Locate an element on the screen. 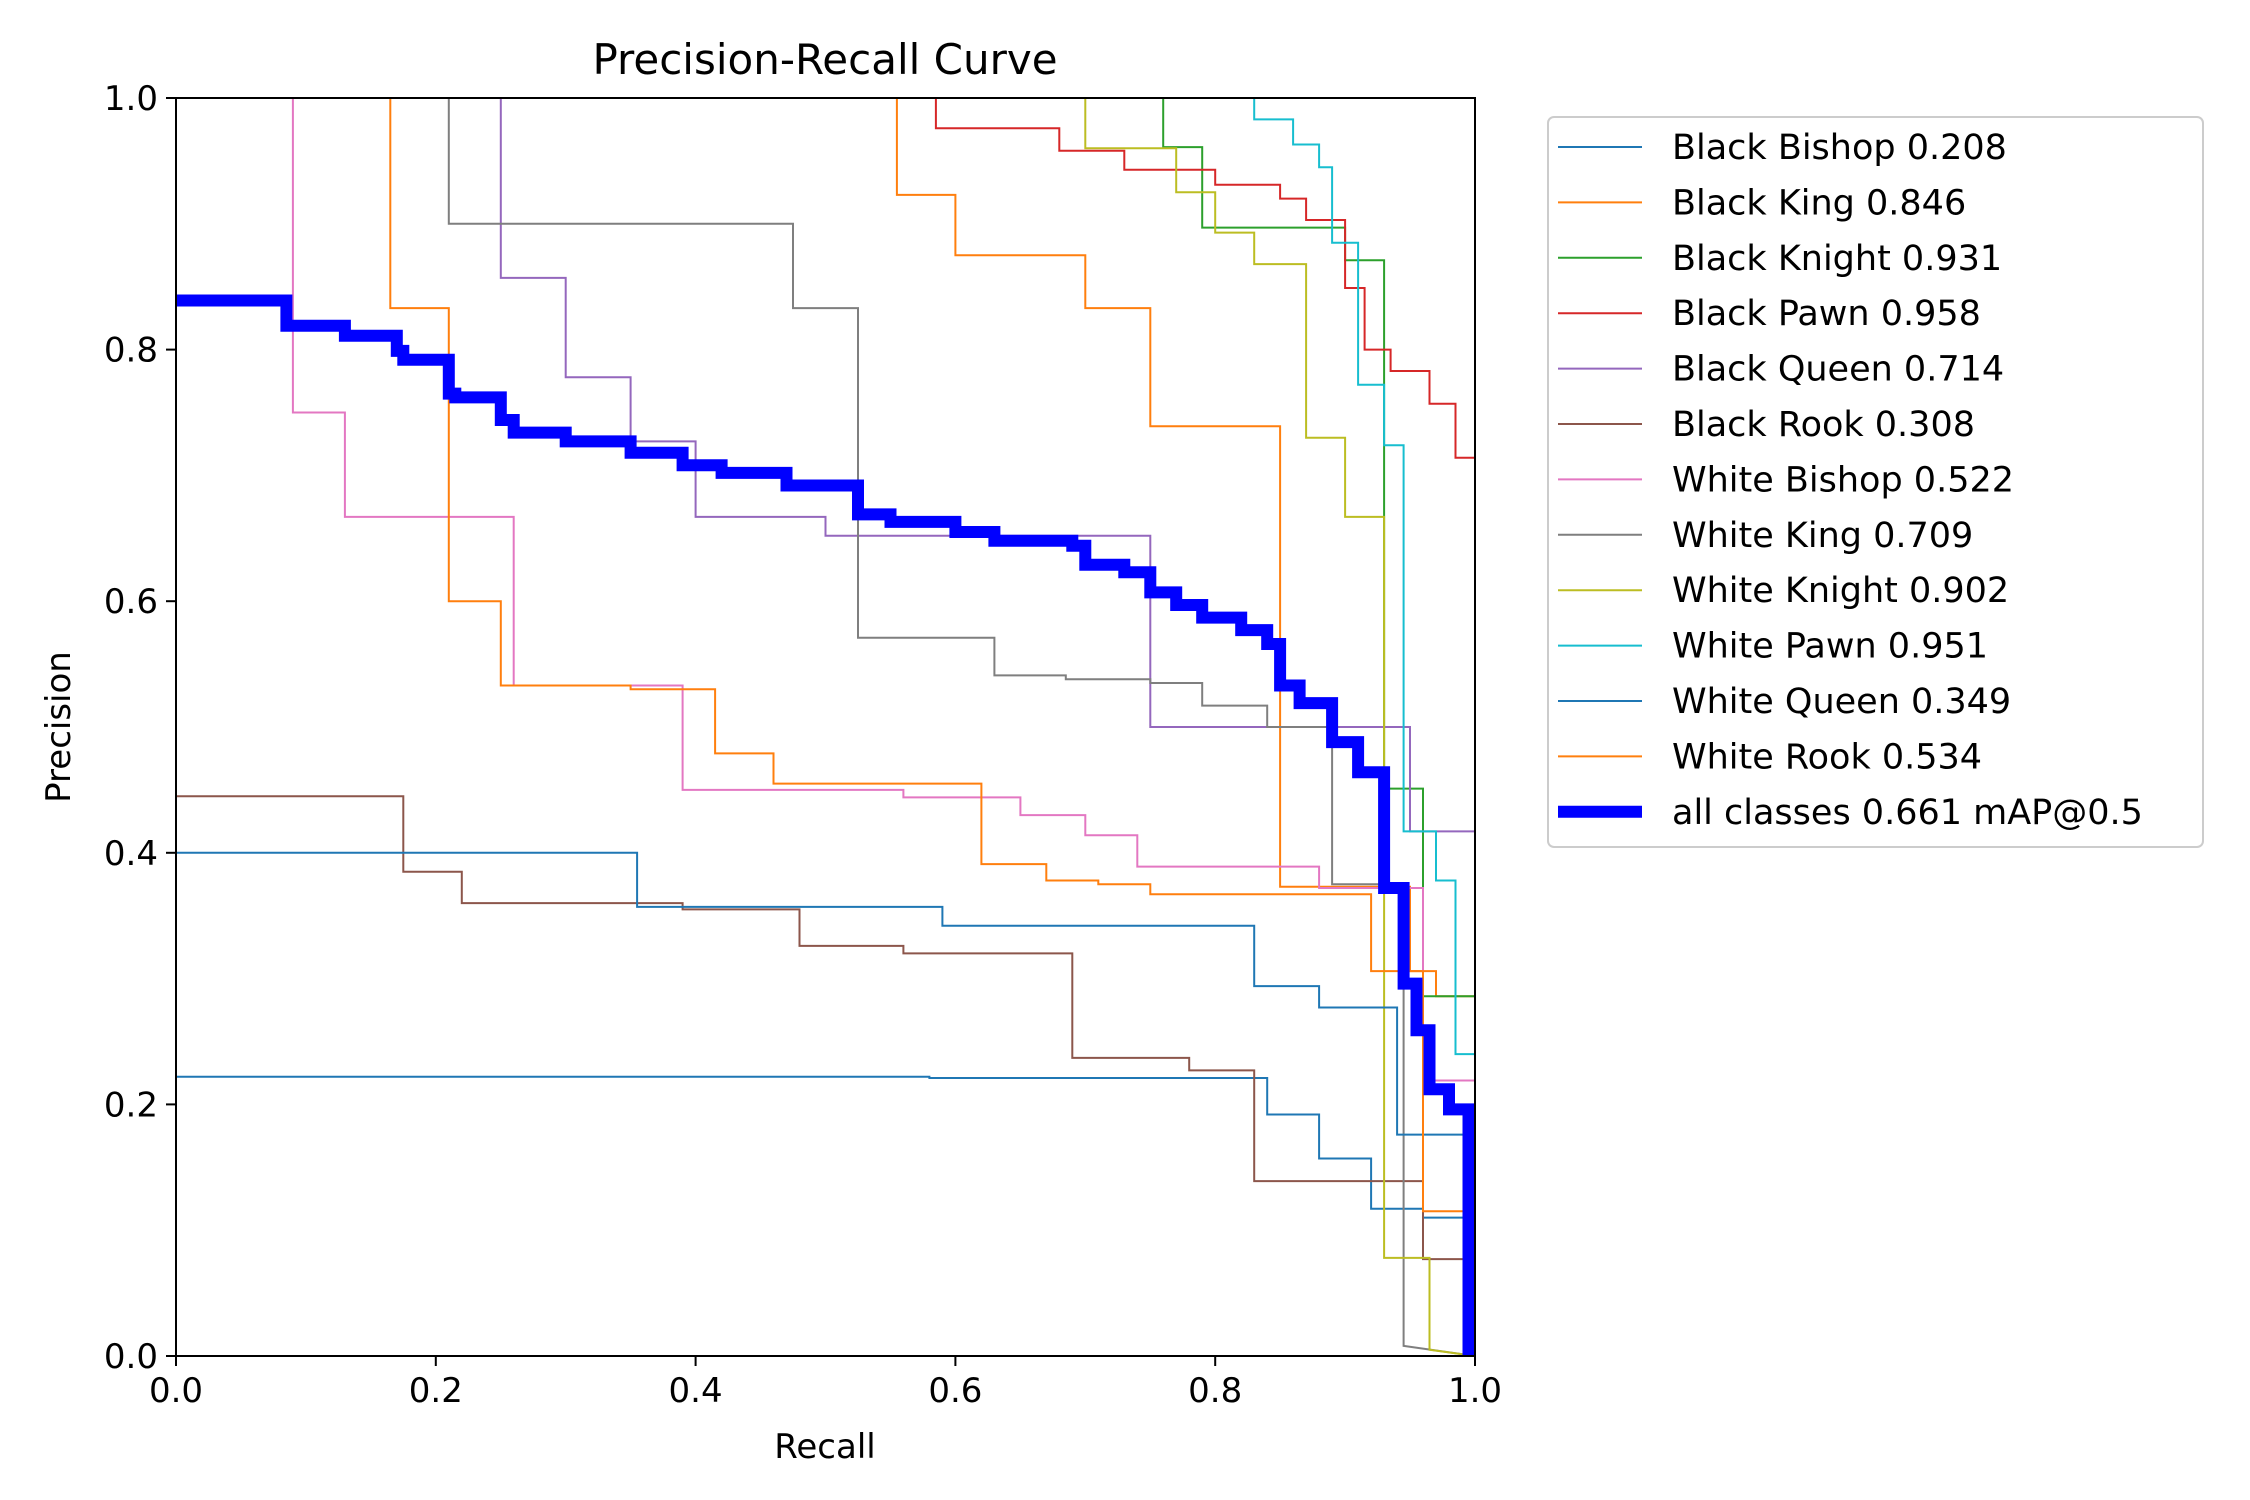  legend-label-5: Black Rook 0.308 is located at coordinates (1823, 425).